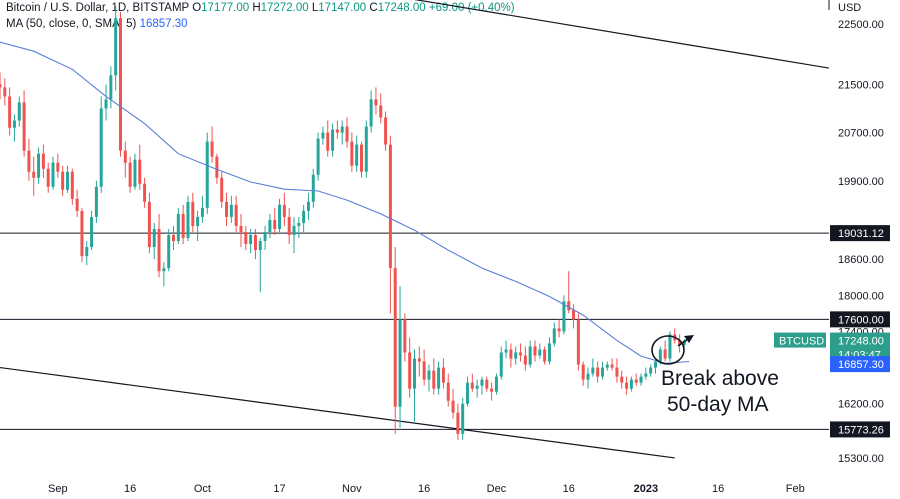  Describe the element at coordinates (800, 340) in the screenshot. I see `symbol-tag-bg` at that location.